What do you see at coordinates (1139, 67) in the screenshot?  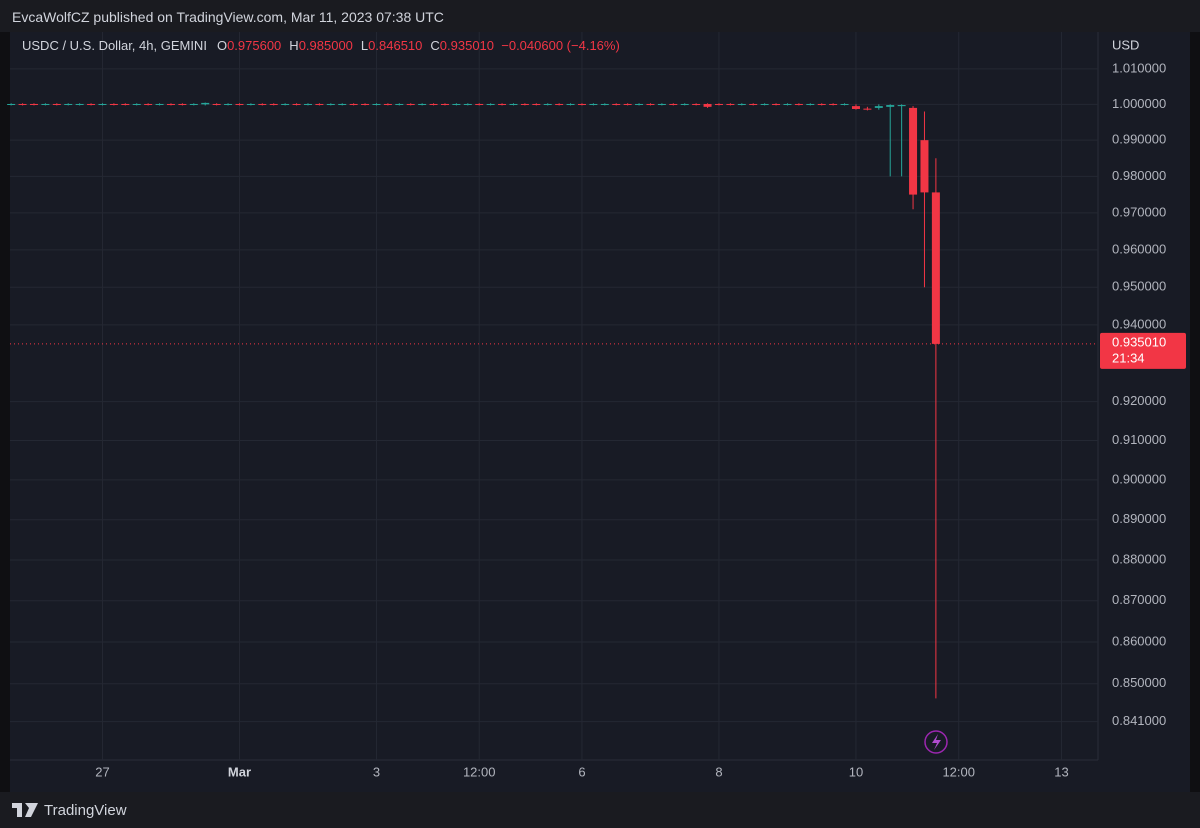 I see `y-tick-label: 1.010000` at bounding box center [1139, 67].